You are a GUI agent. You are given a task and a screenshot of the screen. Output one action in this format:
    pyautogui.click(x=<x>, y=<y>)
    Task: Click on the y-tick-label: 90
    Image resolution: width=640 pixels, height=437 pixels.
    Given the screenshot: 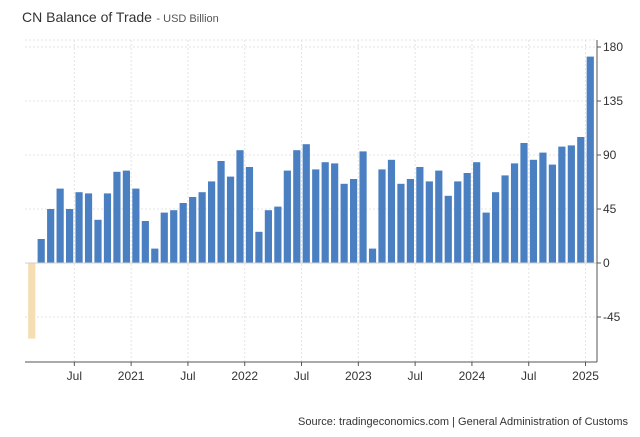 What is the action you would take?
    pyautogui.click(x=610, y=155)
    